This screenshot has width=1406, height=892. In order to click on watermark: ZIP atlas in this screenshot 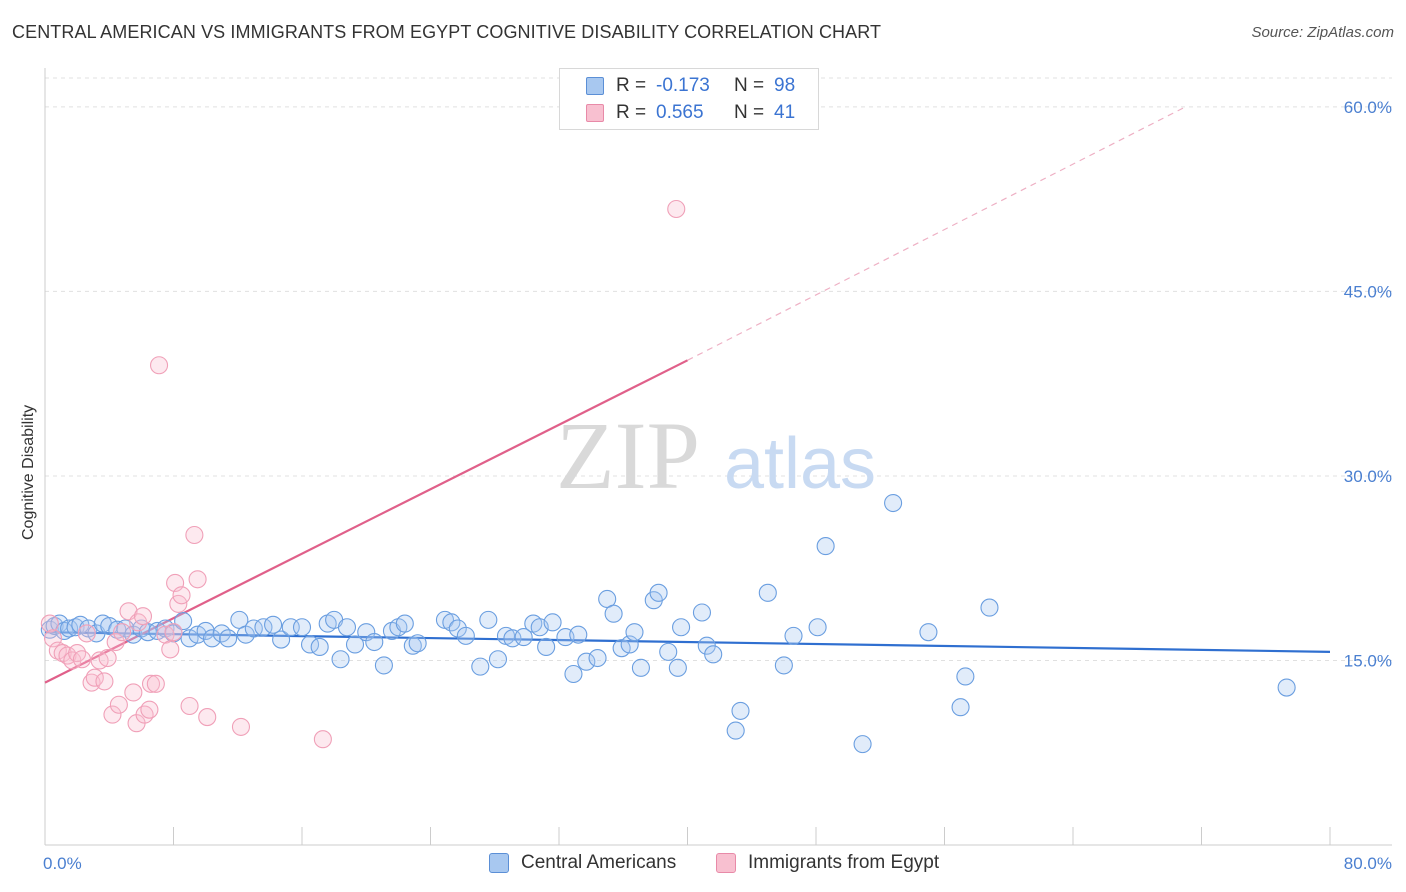, I will do `click(716, 455)`.